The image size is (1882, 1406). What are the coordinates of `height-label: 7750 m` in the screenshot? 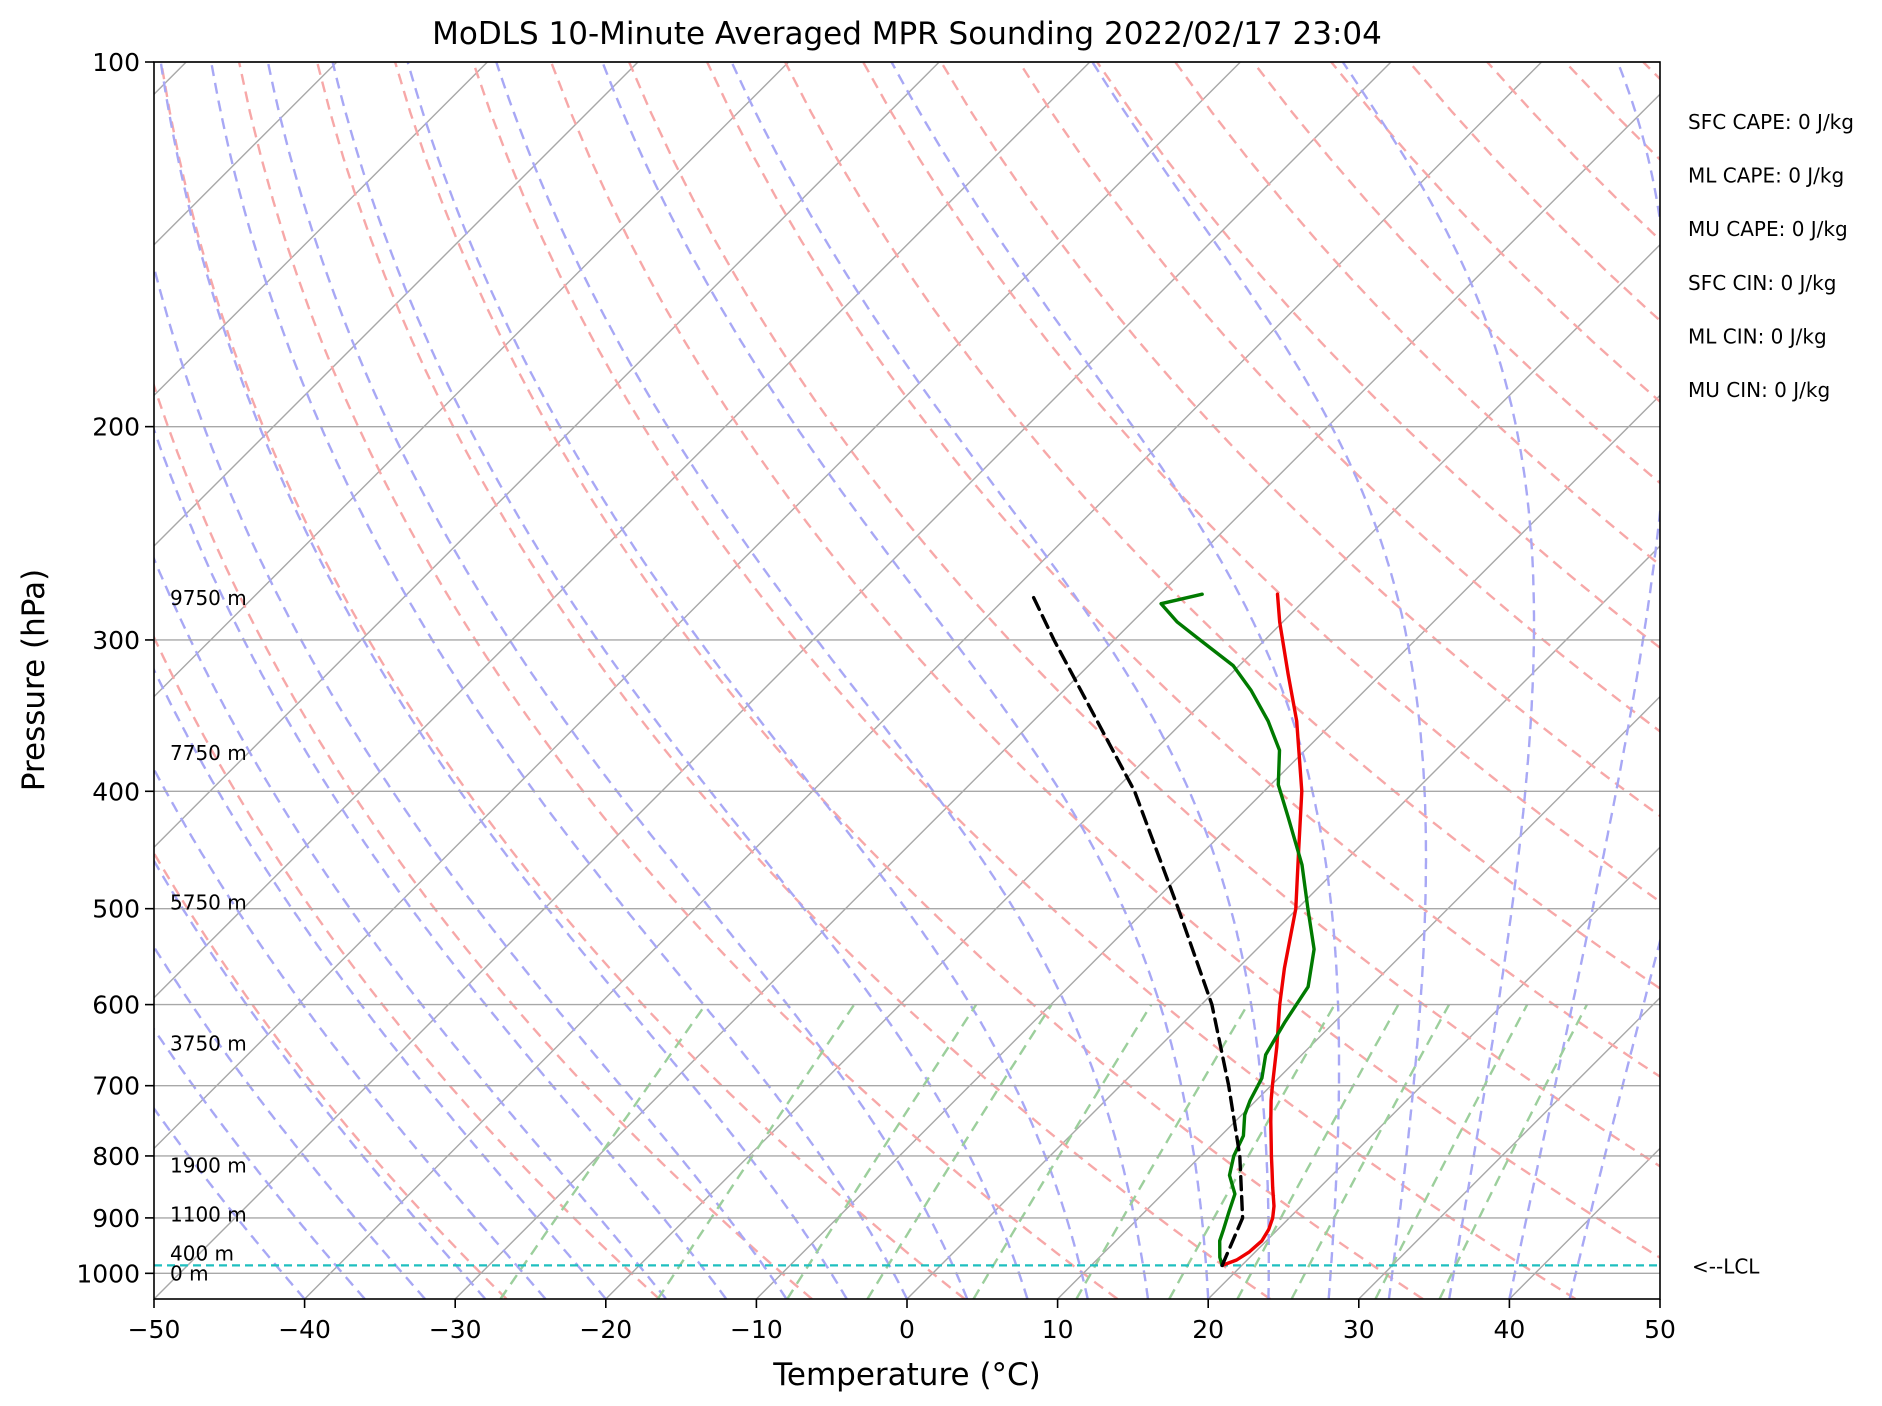 It's located at (208, 753).